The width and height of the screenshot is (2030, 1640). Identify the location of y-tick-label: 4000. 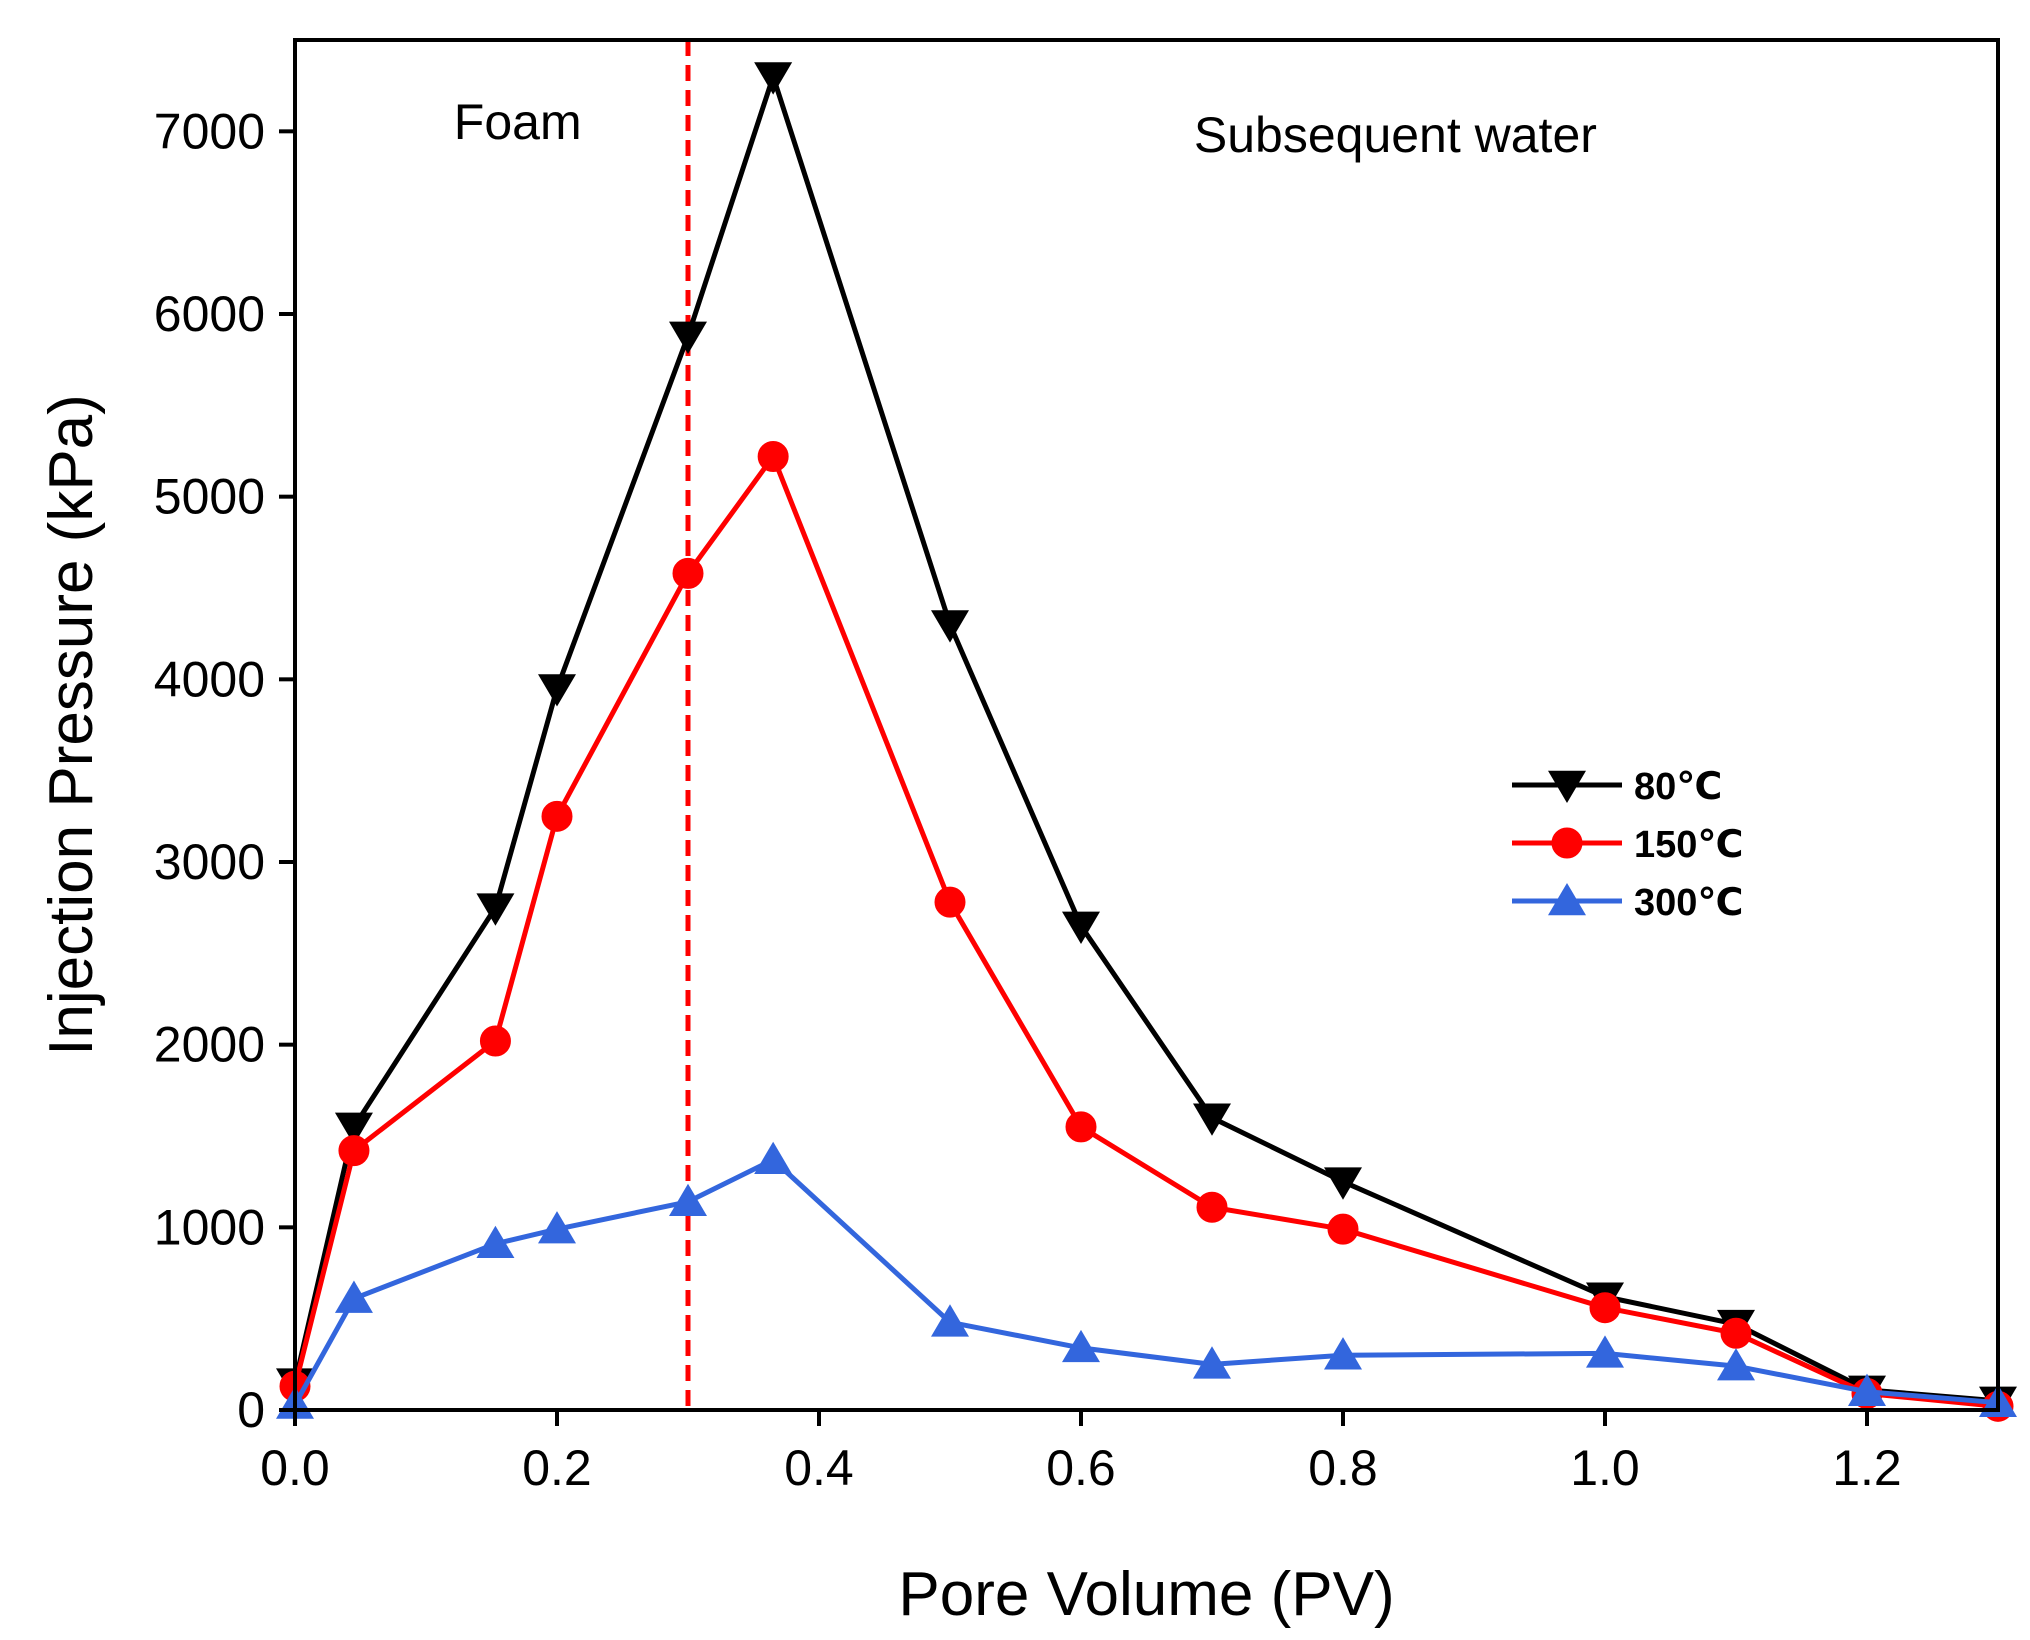
(209, 679).